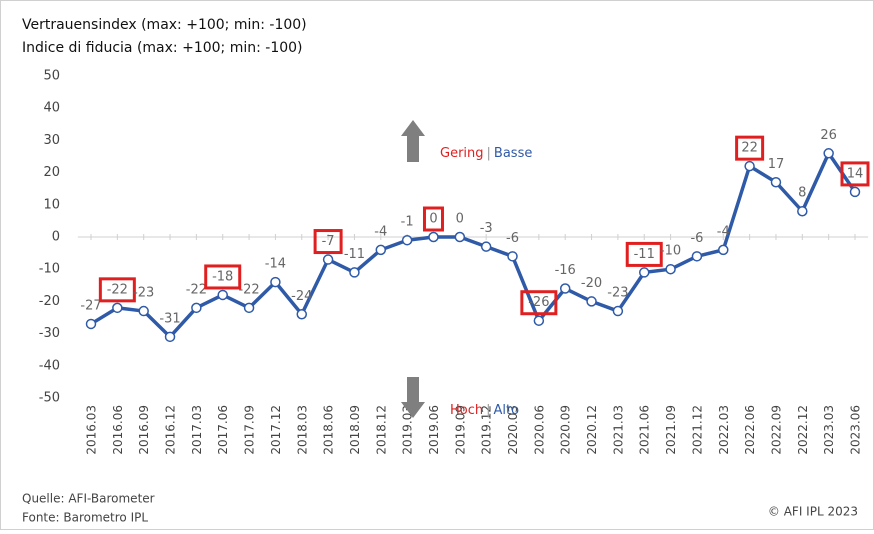 This screenshot has width=874, height=534. What do you see at coordinates (566, 430) in the screenshot?
I see `x-tick-label: 2020.09` at bounding box center [566, 430].